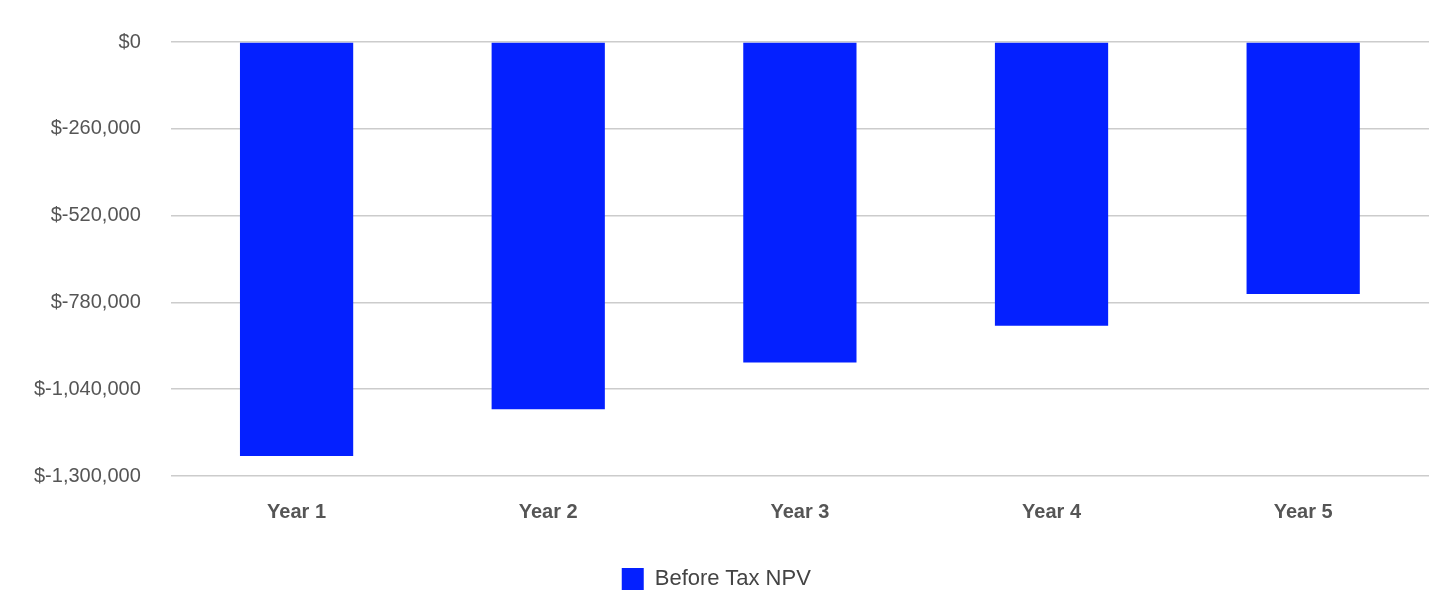 This screenshot has height=604, width=1437. I want to click on y-tick-label: $0, so click(129, 40).